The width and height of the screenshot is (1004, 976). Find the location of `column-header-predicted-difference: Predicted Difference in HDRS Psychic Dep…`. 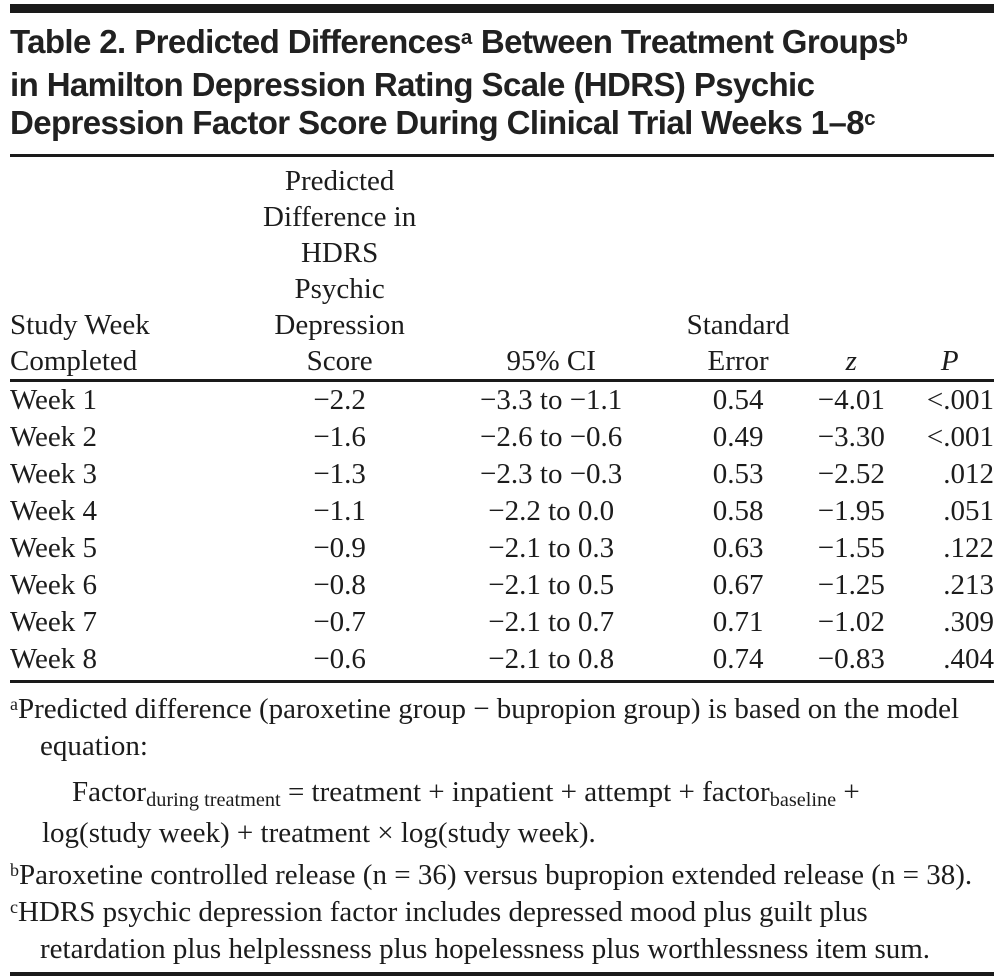

column-header-predicted-difference: Predicted Difference in HDRS Psychic Dep… is located at coordinates (340, 272).